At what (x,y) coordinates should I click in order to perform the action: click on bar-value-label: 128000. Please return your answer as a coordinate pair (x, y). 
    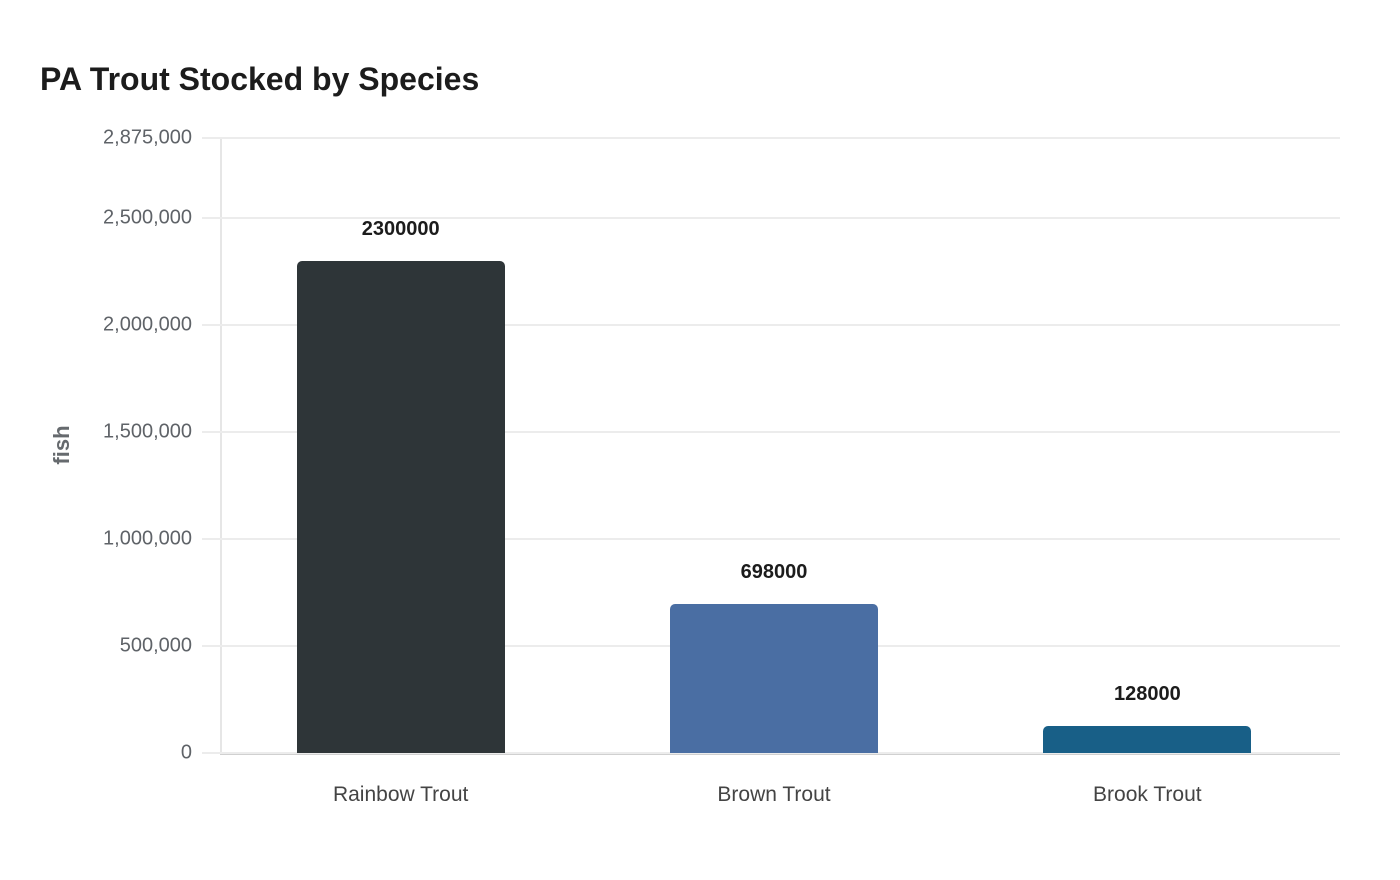
    Looking at the image, I should click on (1147, 693).